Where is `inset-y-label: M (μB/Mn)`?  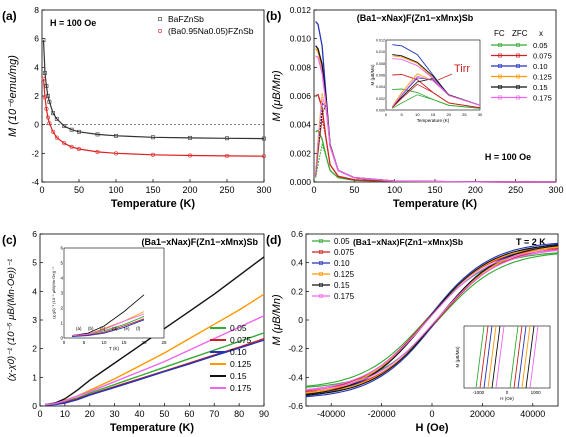
inset-y-label: M (μB/Mn) is located at coordinates (457, 357).